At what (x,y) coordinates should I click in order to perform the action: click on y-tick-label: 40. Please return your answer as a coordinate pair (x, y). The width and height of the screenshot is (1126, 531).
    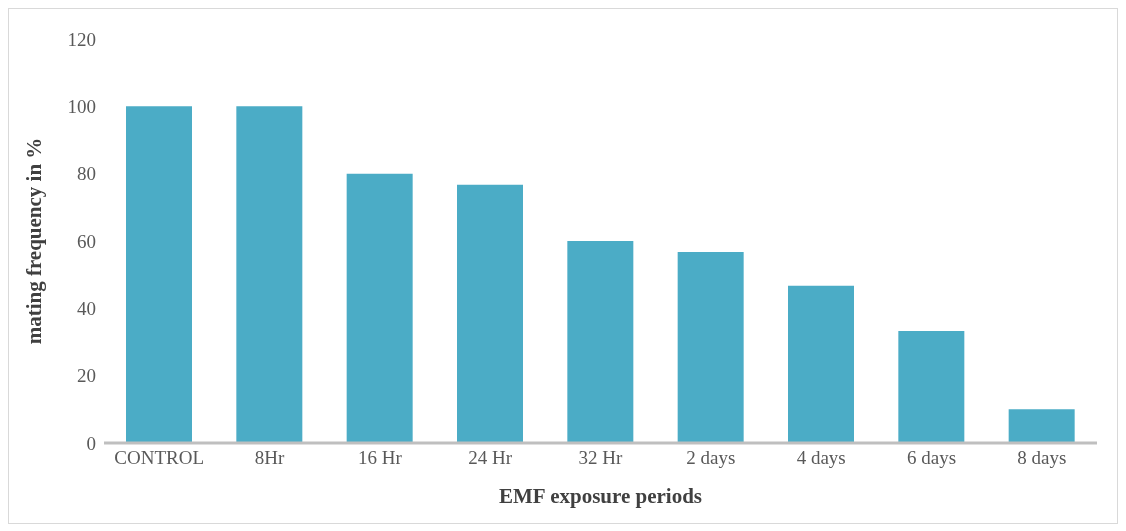
    Looking at the image, I should click on (86, 309).